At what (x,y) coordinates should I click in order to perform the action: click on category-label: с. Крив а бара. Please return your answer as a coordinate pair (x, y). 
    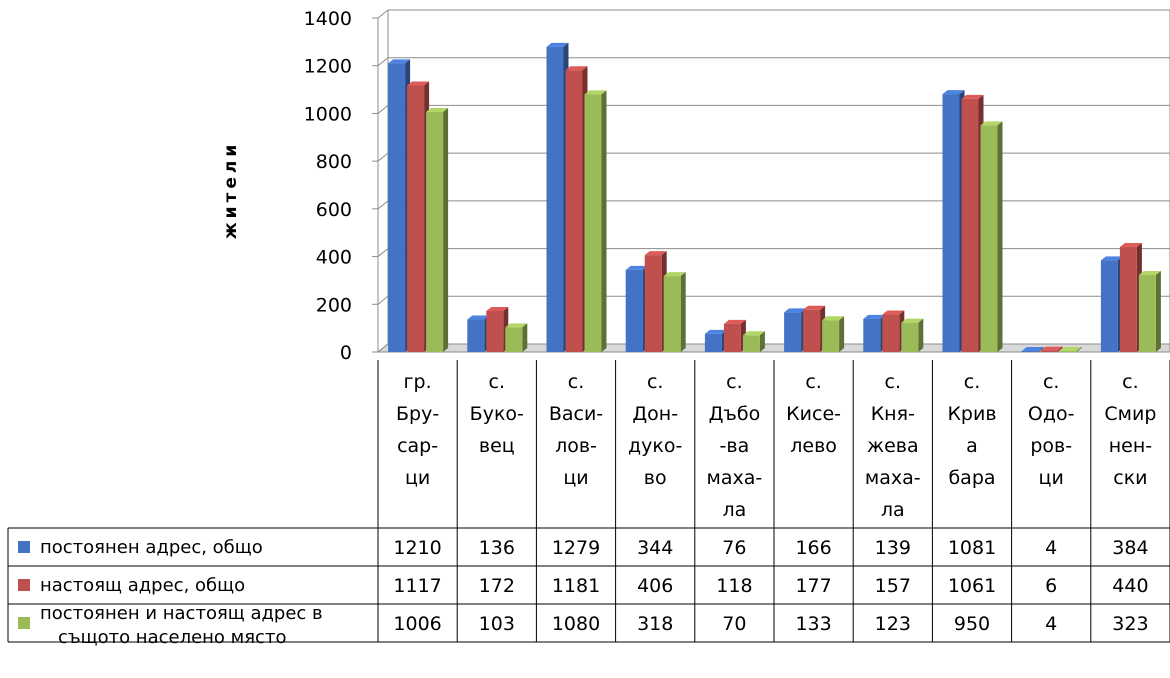
    Looking at the image, I should click on (971, 430).